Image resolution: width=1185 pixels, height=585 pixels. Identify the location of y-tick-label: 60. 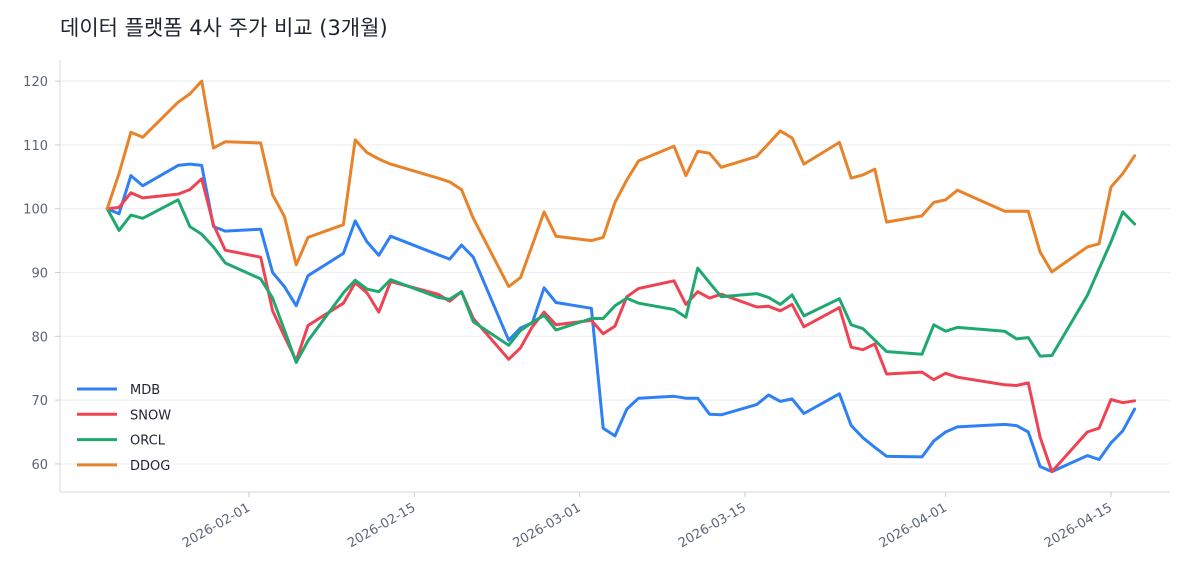
(39, 465).